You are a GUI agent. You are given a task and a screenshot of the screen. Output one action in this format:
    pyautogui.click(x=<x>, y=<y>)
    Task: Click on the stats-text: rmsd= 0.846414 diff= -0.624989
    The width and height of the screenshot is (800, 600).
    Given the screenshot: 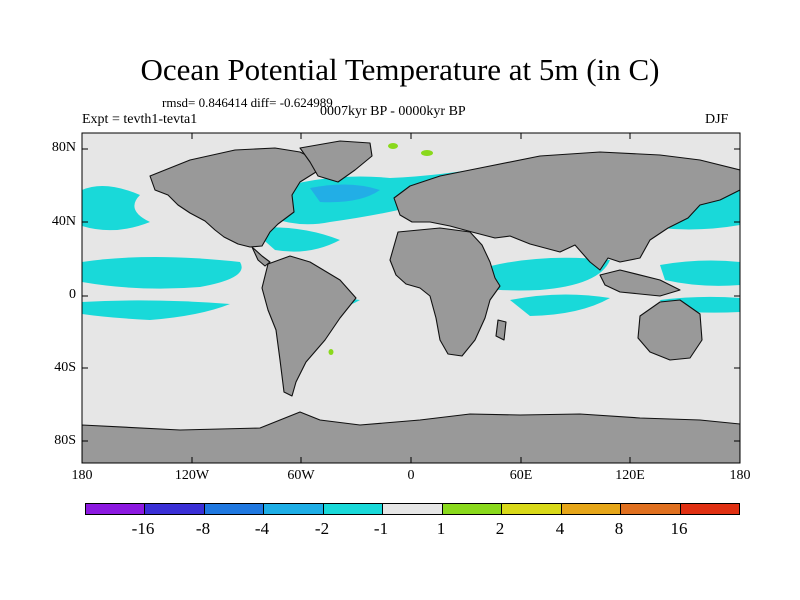 What is the action you would take?
    pyautogui.click(x=247, y=102)
    